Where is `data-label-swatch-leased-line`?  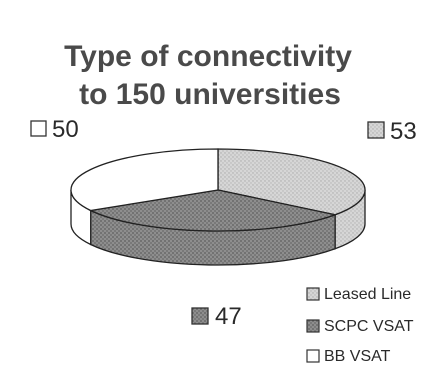 data-label-swatch-leased-line is located at coordinates (376, 130).